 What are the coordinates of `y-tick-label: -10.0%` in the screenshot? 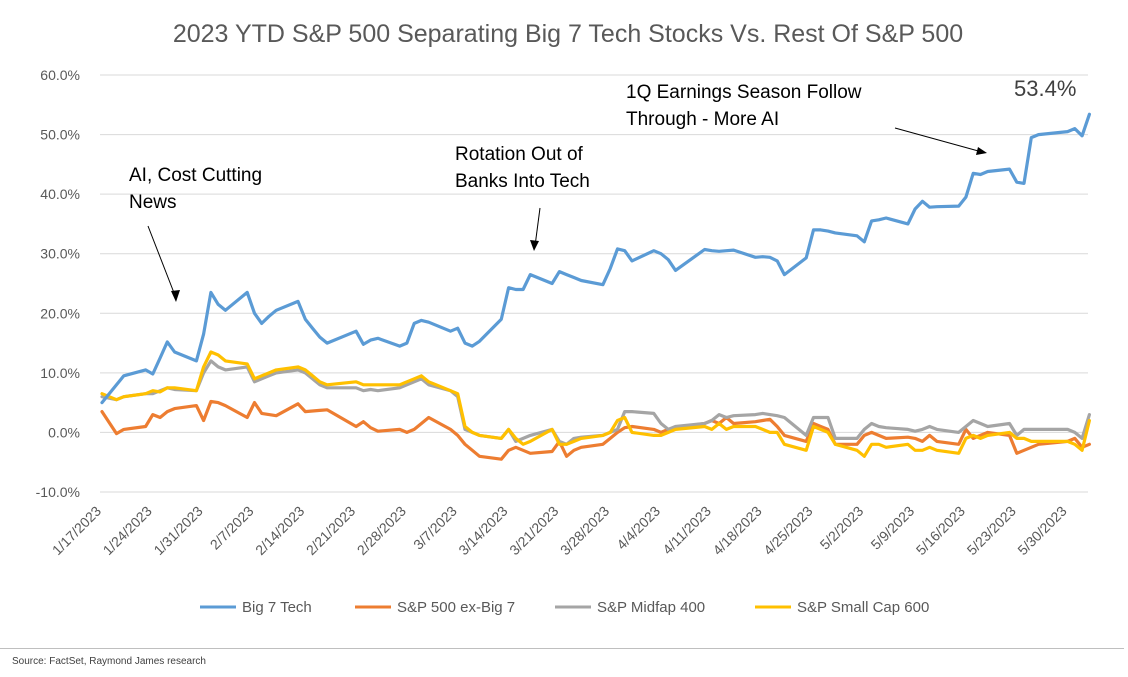 It's located at (58, 492).